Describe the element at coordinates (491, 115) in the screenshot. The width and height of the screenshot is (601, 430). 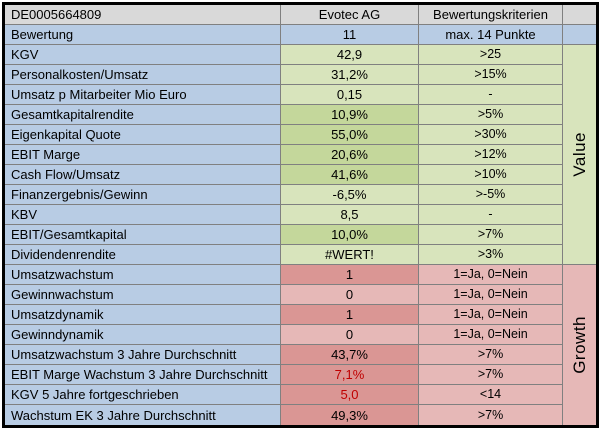
I see `row-criteria-cell: >5%` at that location.